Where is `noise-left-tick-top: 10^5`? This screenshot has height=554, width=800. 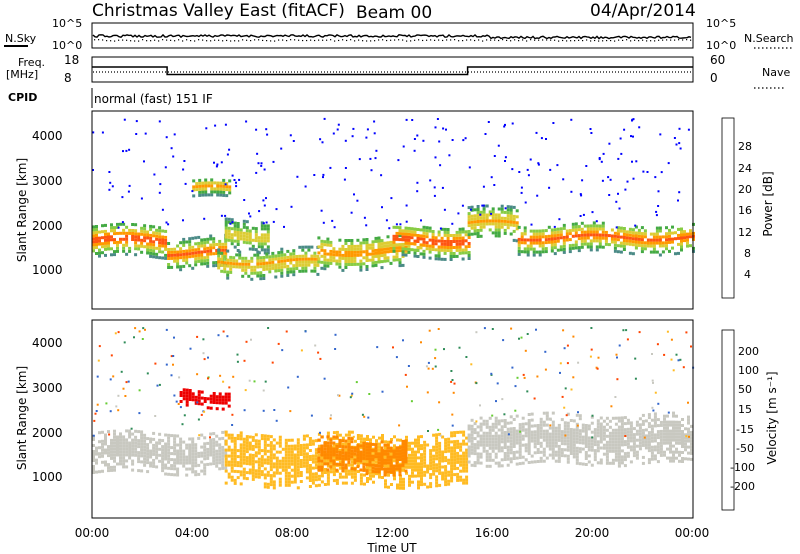
noise-left-tick-top: 10^5 is located at coordinates (67, 23).